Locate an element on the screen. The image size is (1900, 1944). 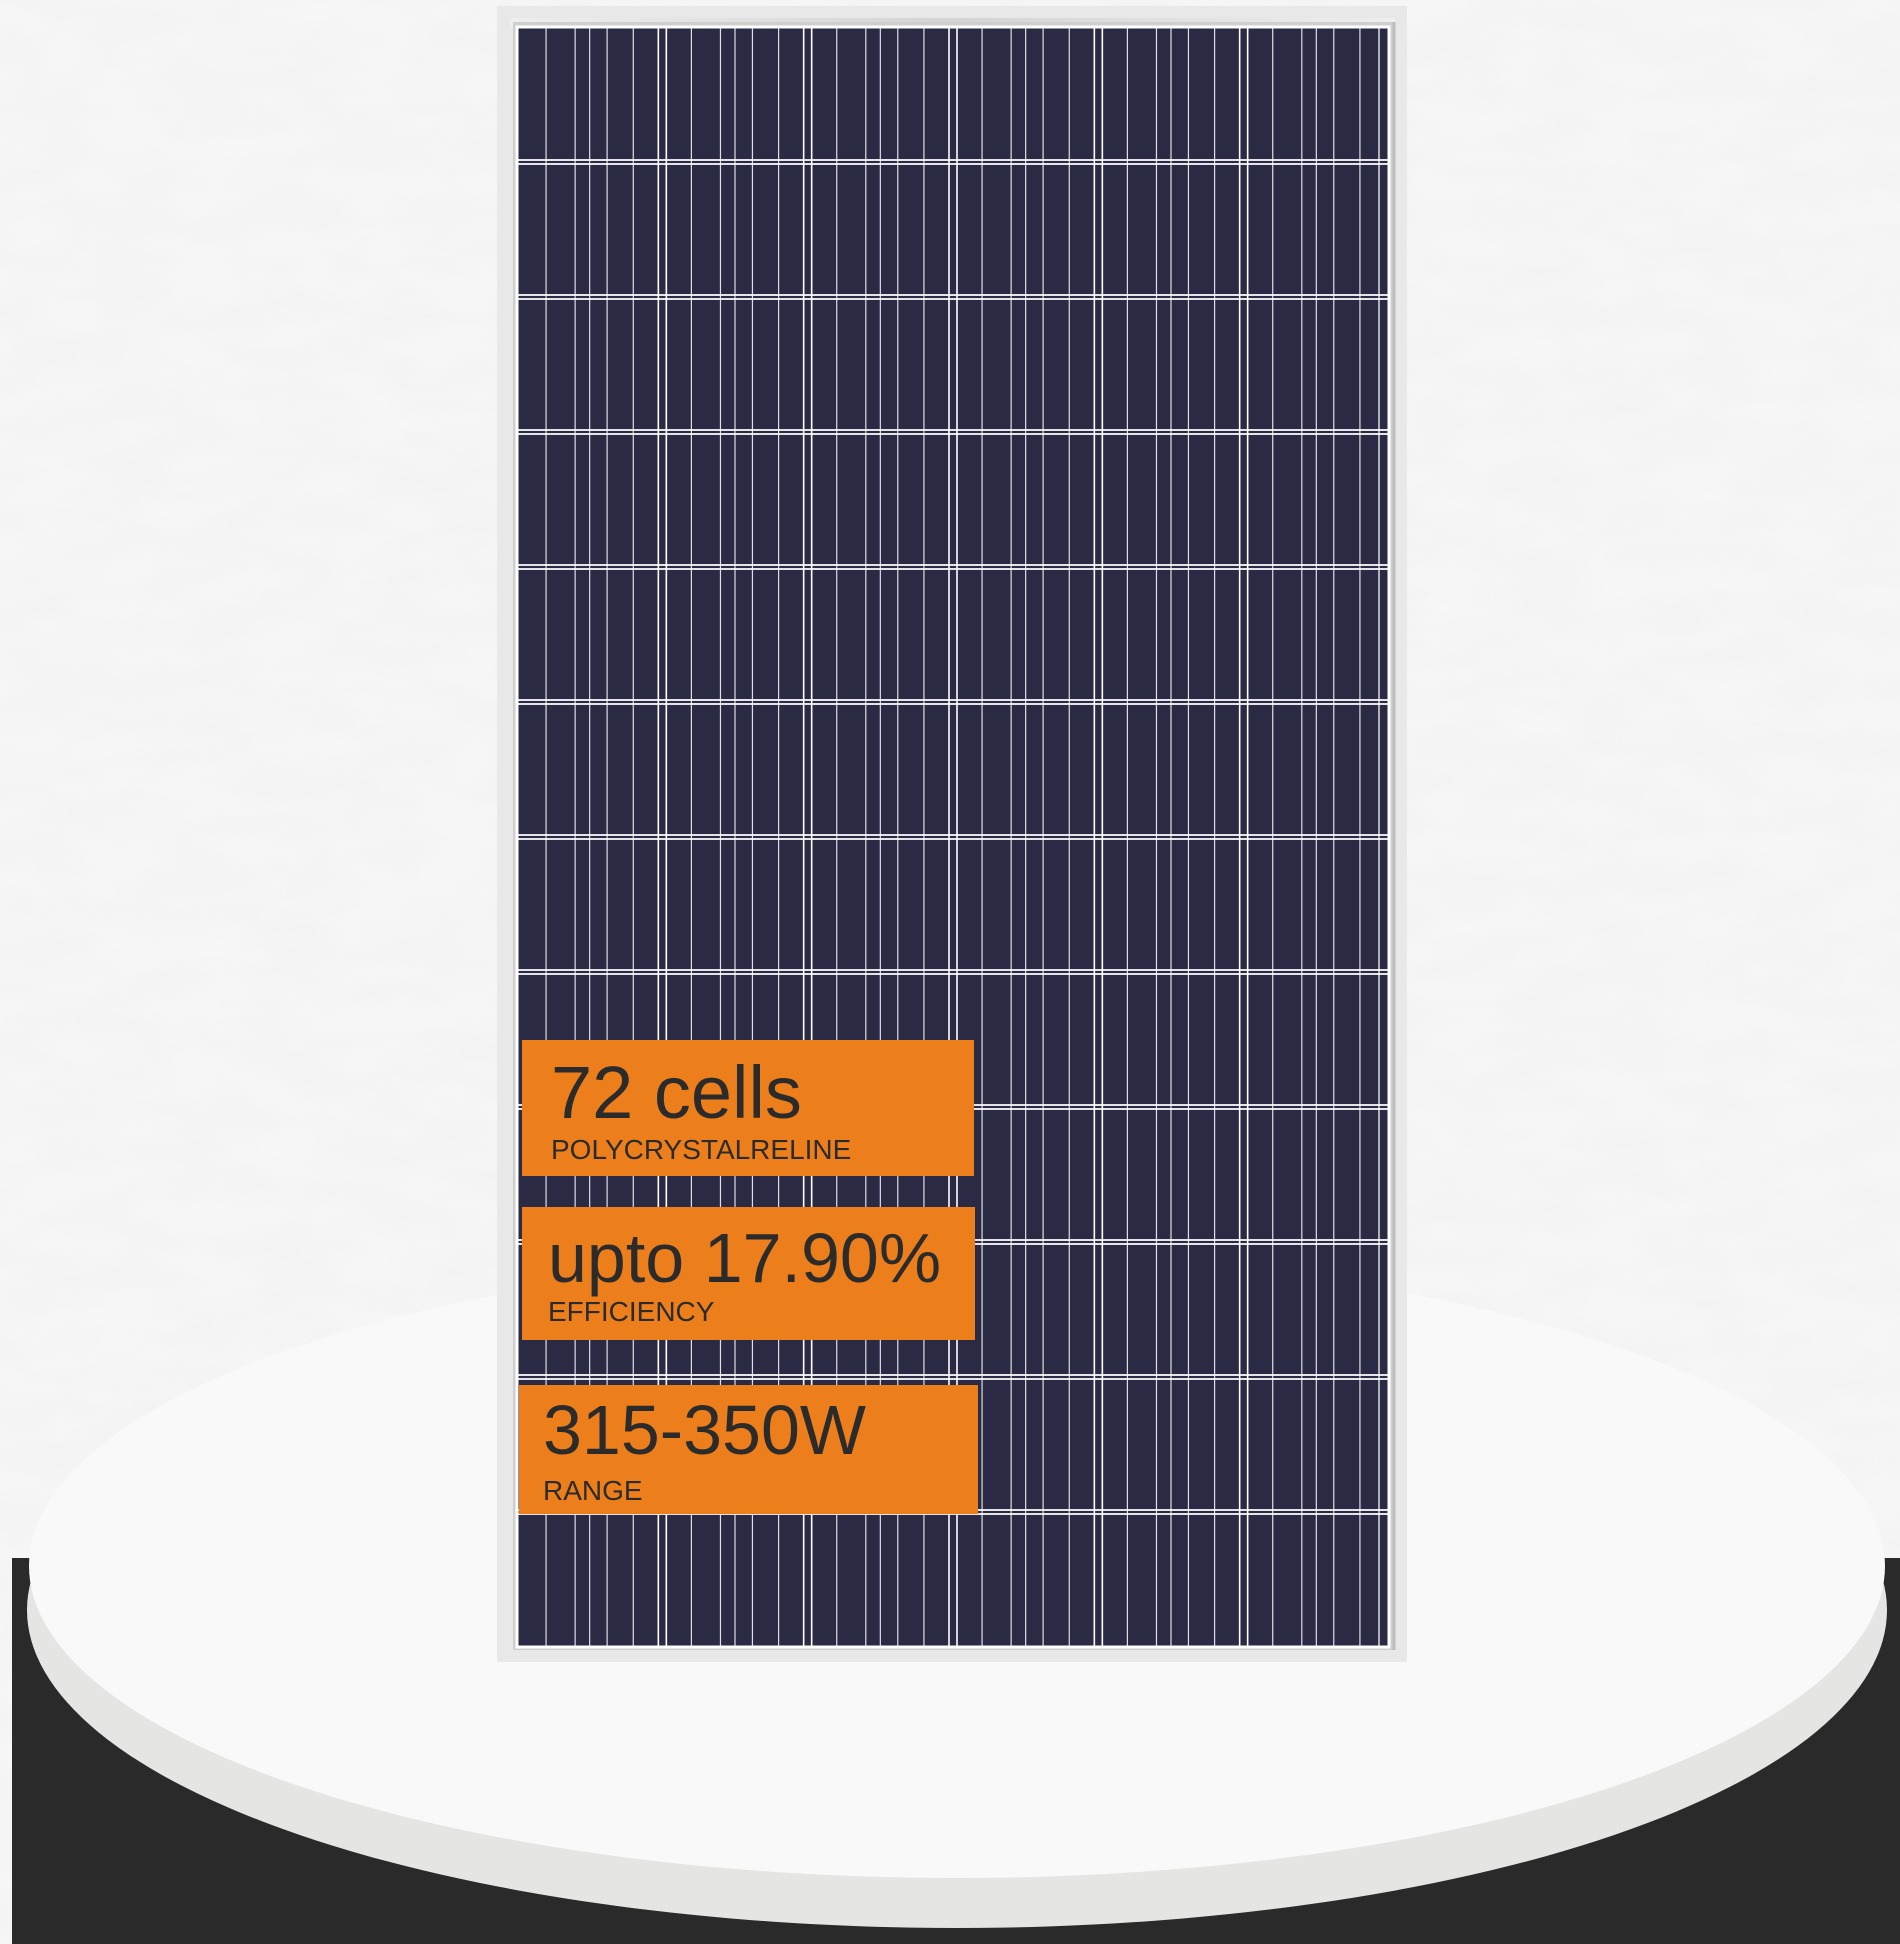
efficiency-label: EFFICIENCY is located at coordinates (631, 1311).